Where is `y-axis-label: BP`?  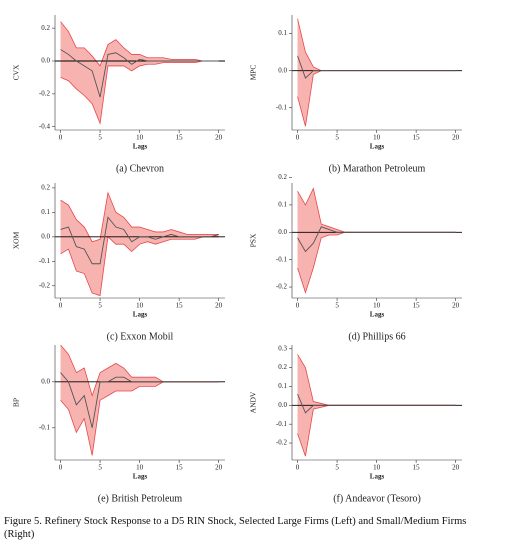 y-axis-label: BP is located at coordinates (16, 402).